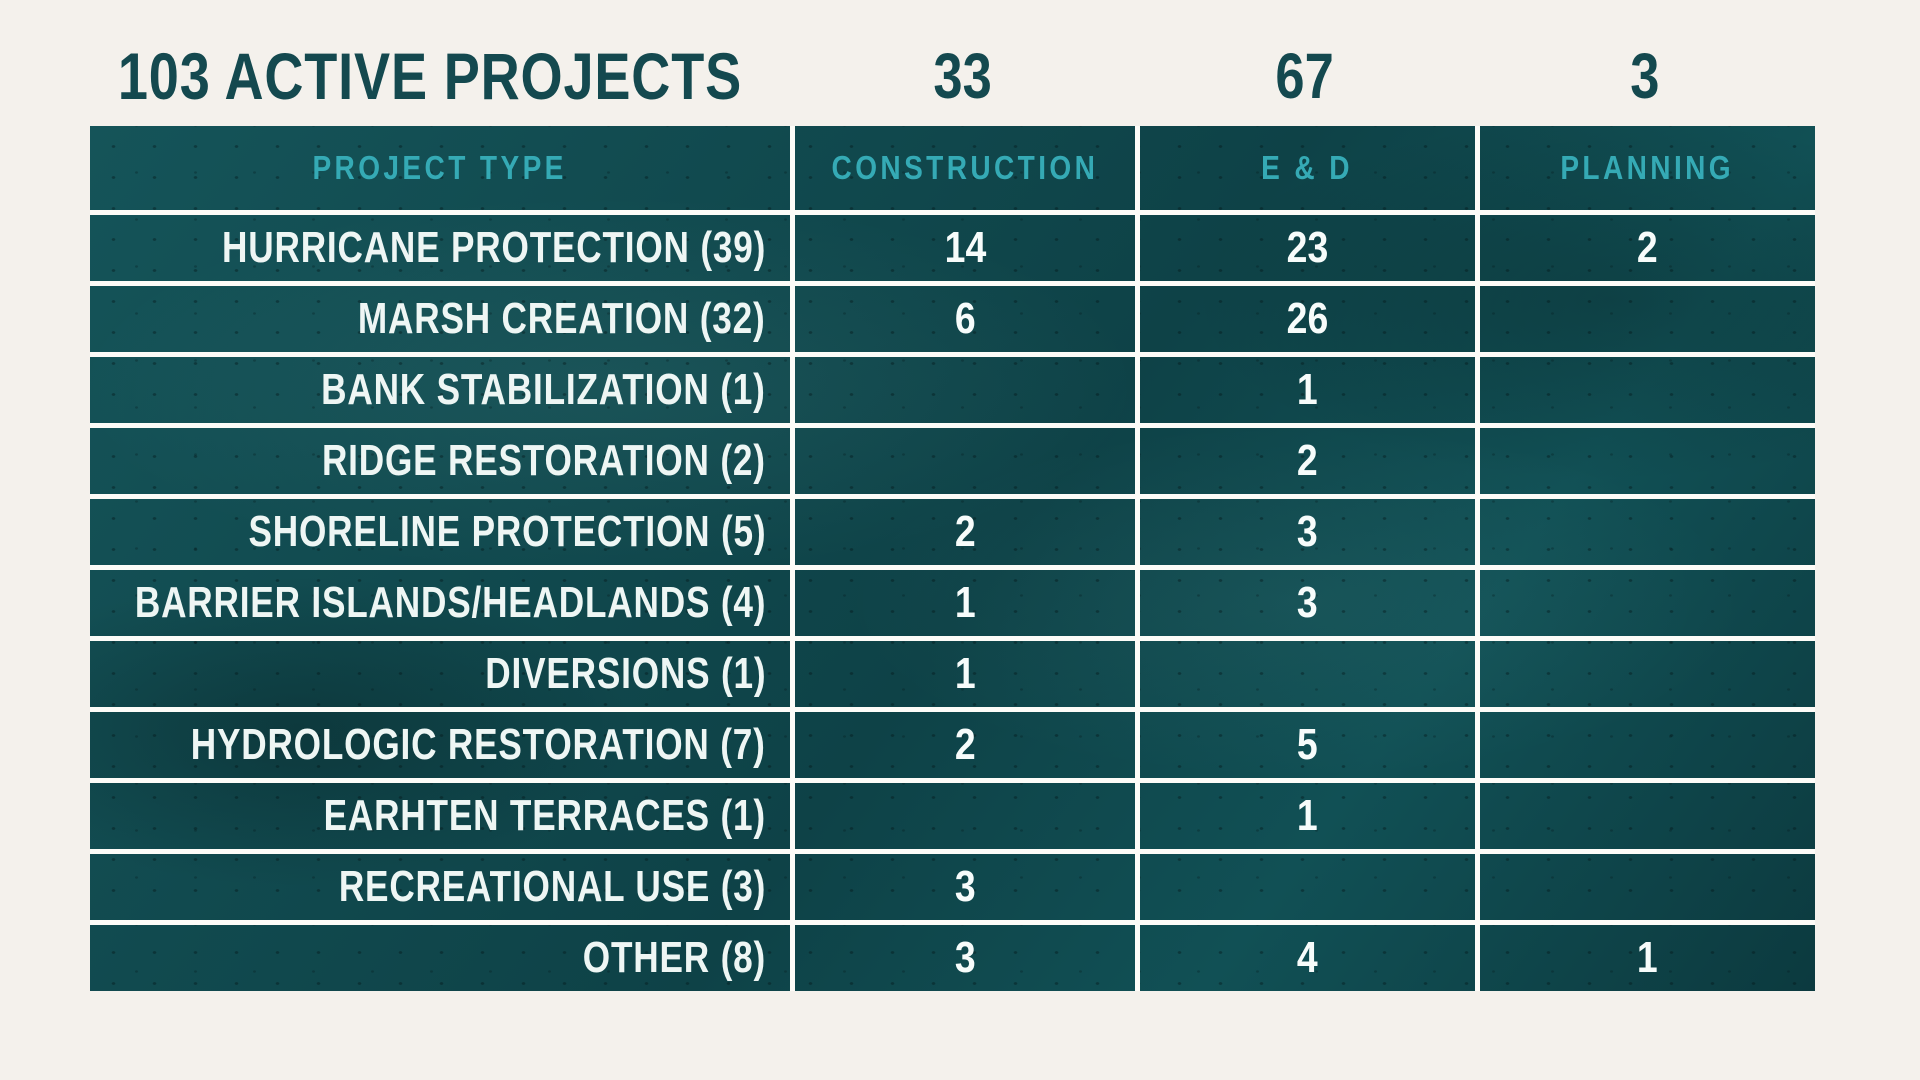  I want to click on table-row: DIVERSIONS (1) 1, so click(952, 671).